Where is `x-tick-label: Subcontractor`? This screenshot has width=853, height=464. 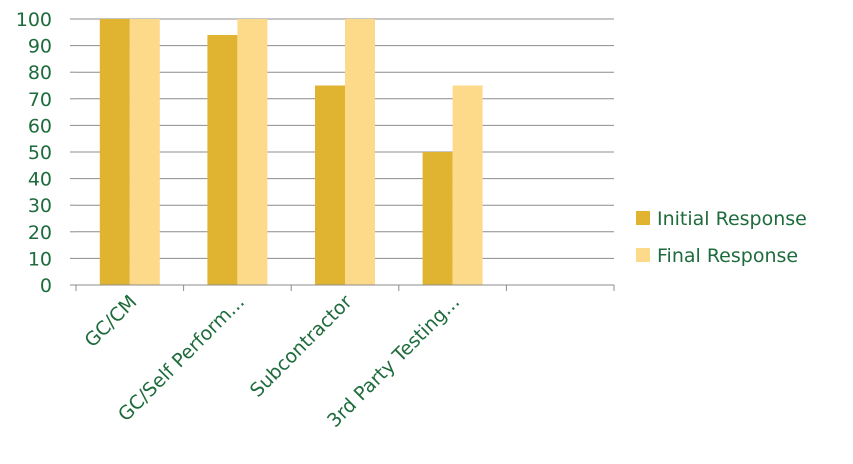
x-tick-label: Subcontractor is located at coordinates (301, 346).